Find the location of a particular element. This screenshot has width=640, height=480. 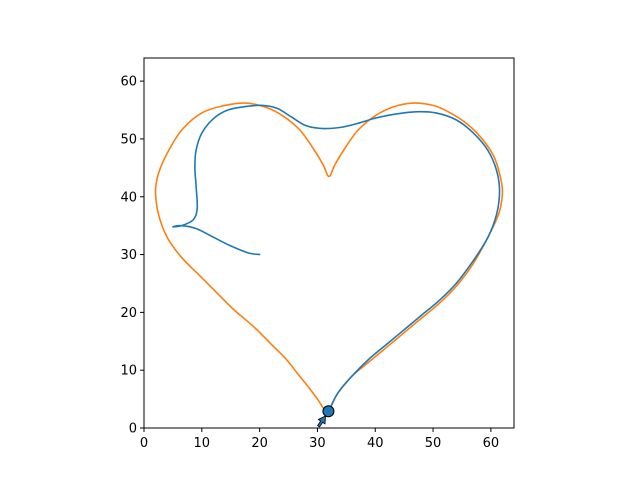

marker-layer is located at coordinates (326, 416).